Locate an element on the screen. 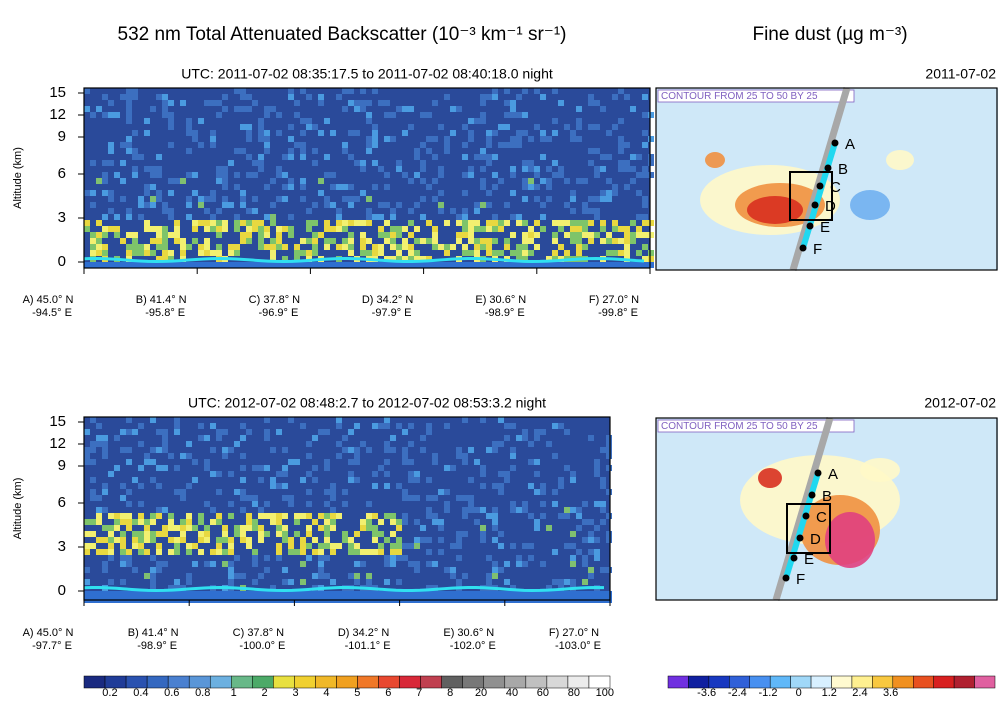 This screenshot has height=703, width=998. surface-line is located at coordinates (344, 588).